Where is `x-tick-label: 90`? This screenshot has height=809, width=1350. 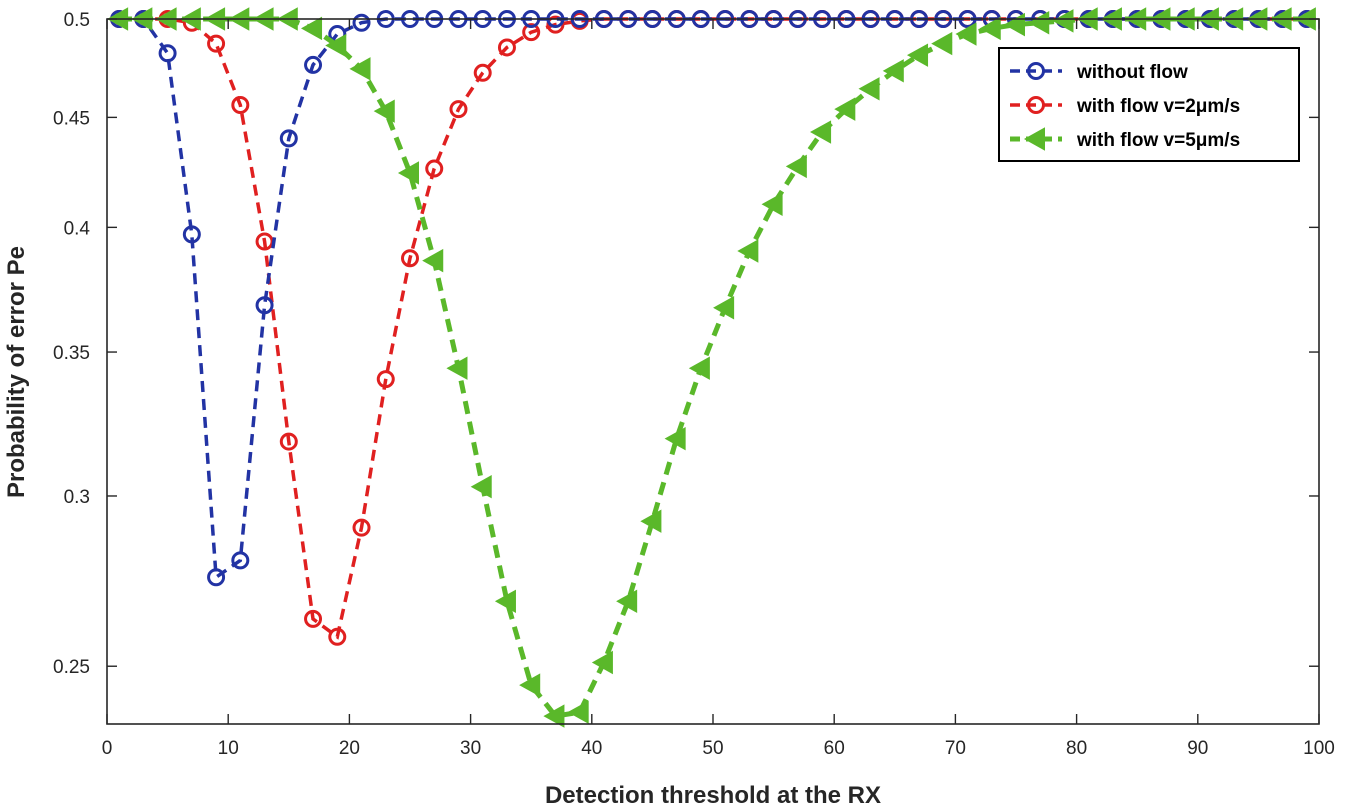 x-tick-label: 90 is located at coordinates (1197, 748).